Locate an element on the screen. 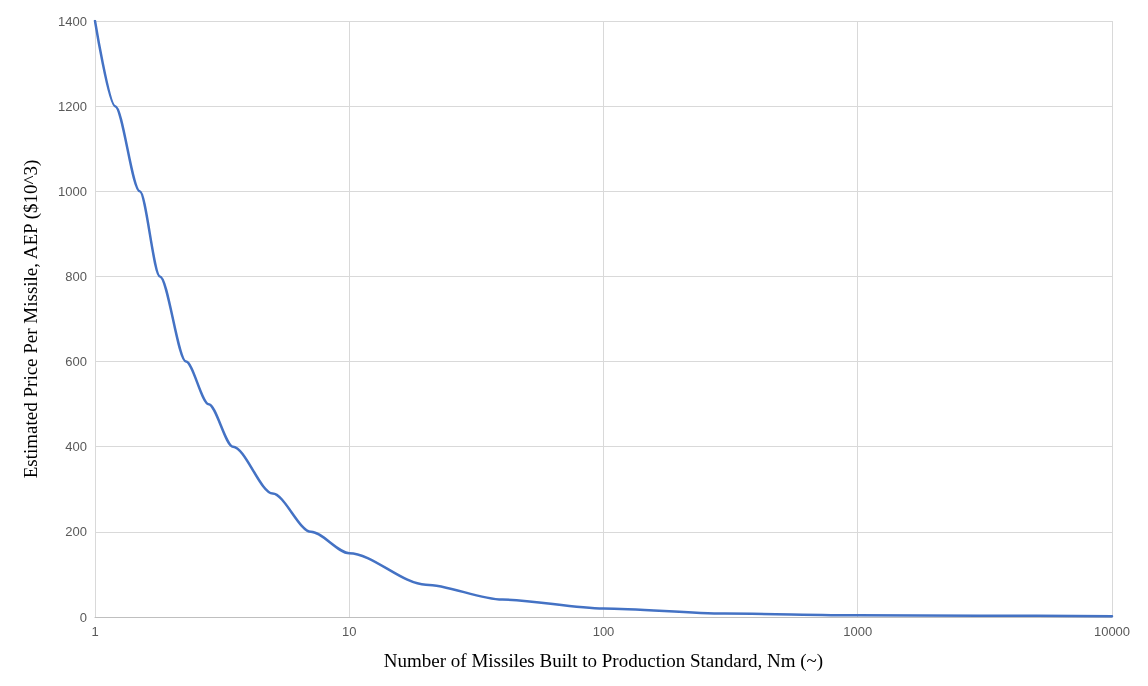  y-tick-label: 200 is located at coordinates (76, 532).